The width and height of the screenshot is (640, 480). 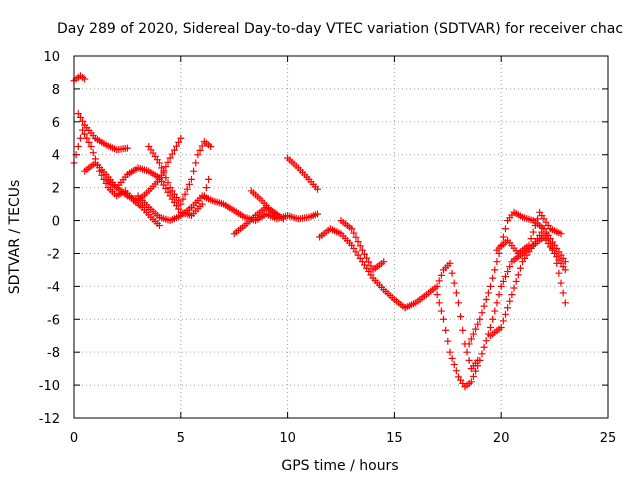 I want to click on y-tick-label: -2, so click(x=53, y=254).